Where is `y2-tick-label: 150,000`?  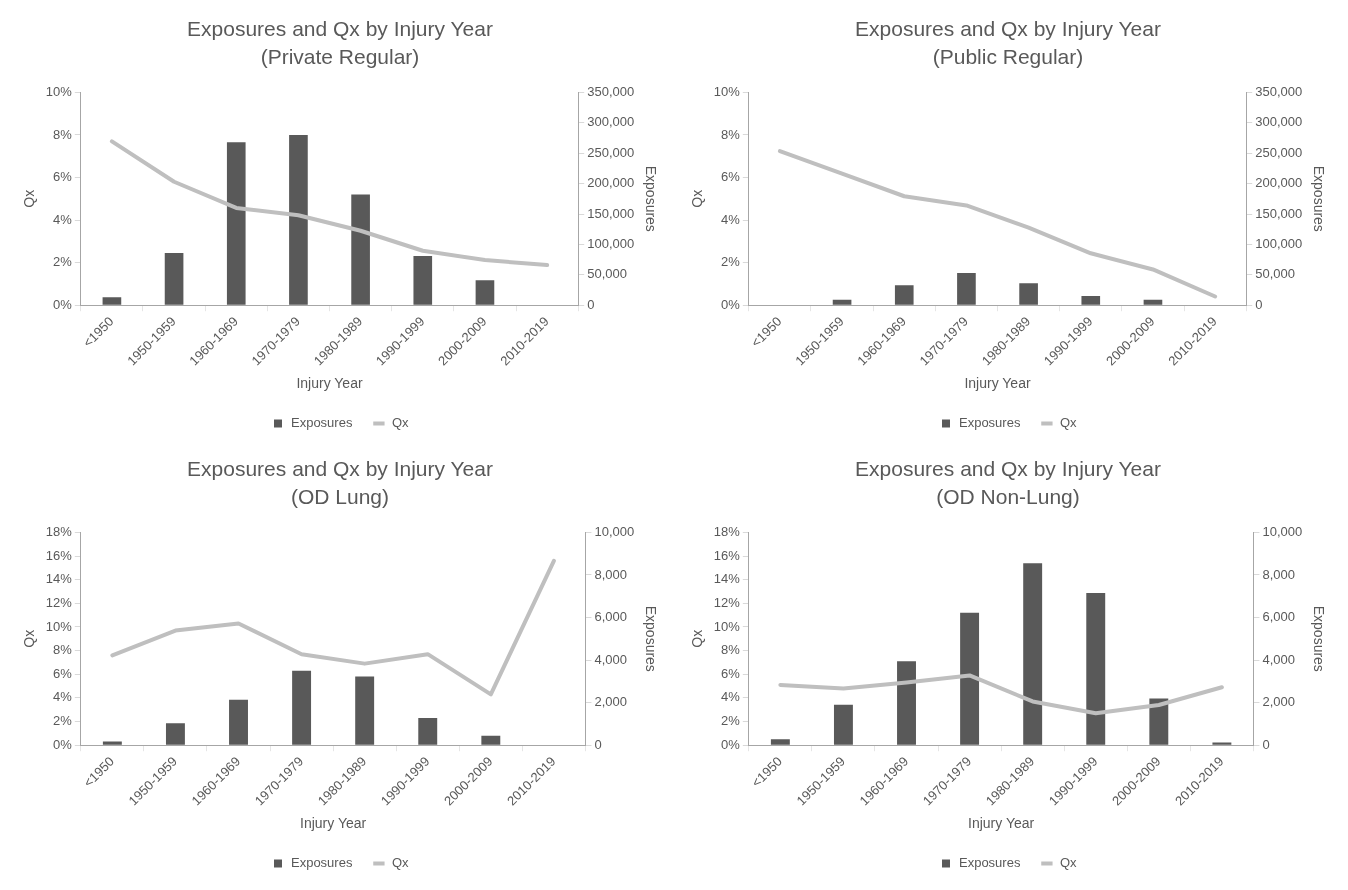 y2-tick-label: 150,000 is located at coordinates (1279, 213).